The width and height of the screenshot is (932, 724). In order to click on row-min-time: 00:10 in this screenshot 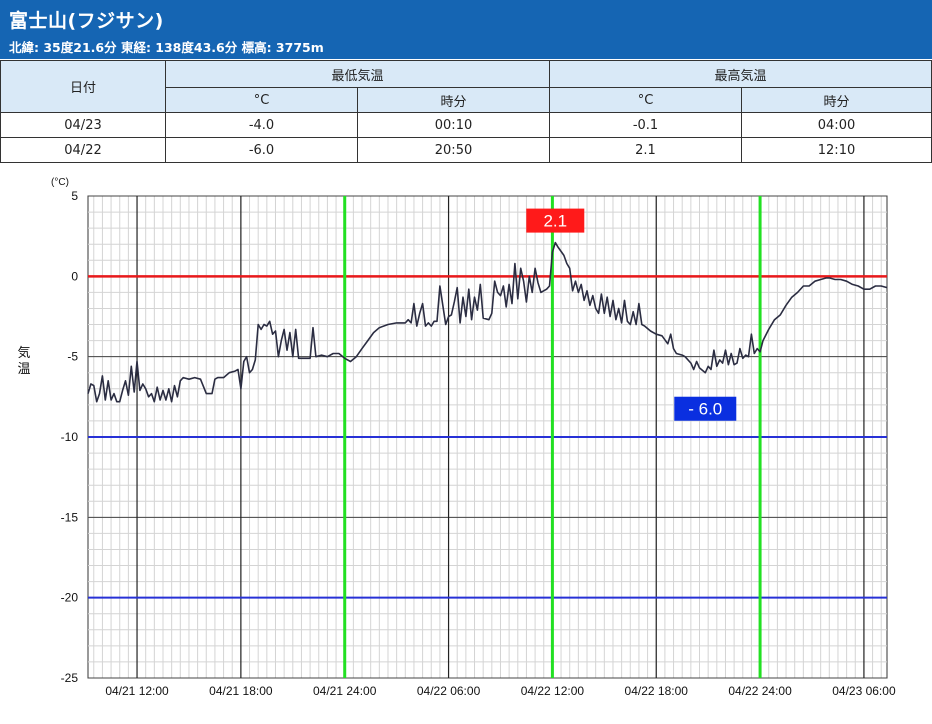, I will do `click(453, 125)`.